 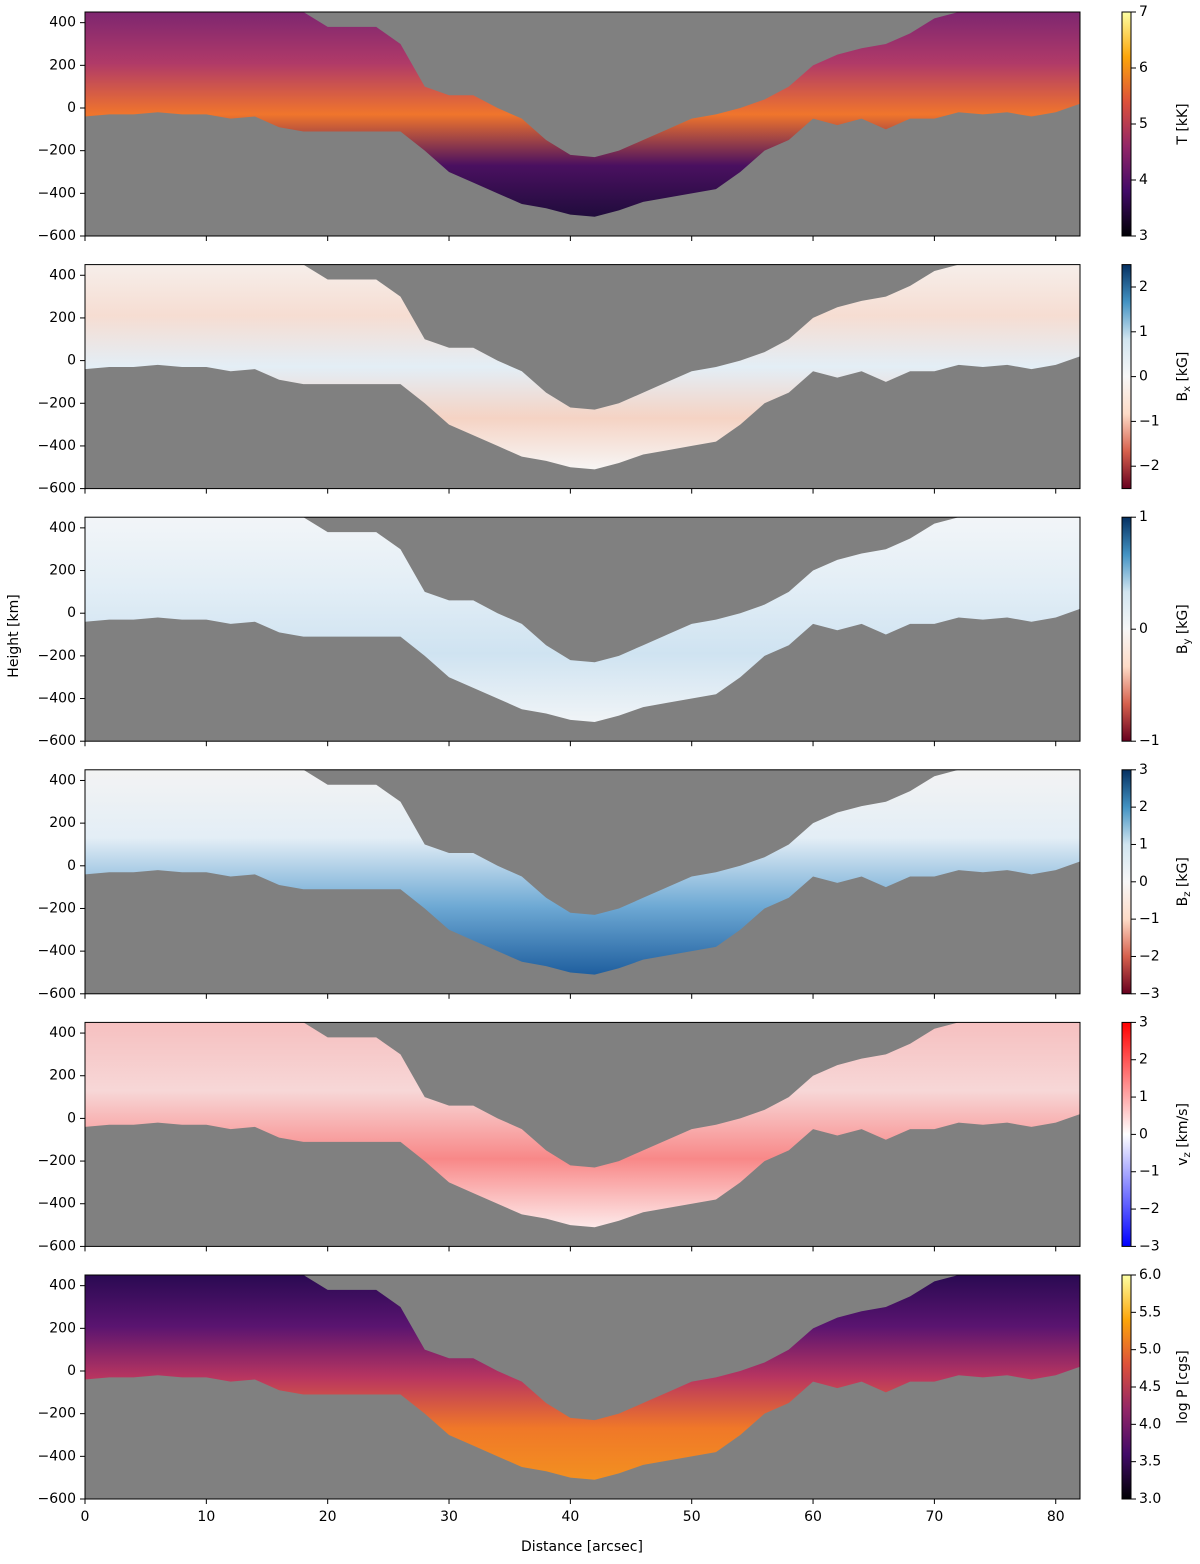 What do you see at coordinates (1150, 1424) in the screenshot?
I see `colorbar-tick-label: 4.0` at bounding box center [1150, 1424].